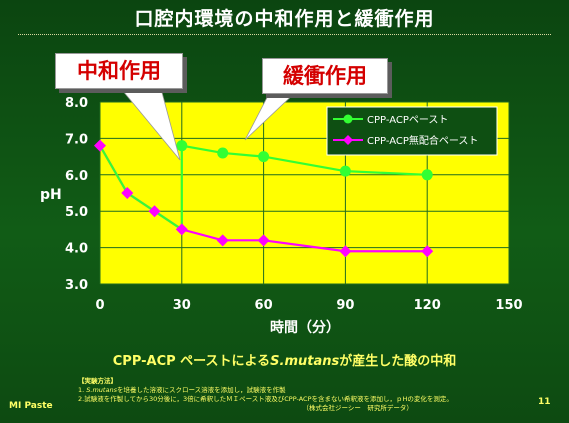 This screenshot has height=423, width=569. I want to click on chart-legend: CPP-ACPペースト CPP-ACP無配合ペースト, so click(412, 131).